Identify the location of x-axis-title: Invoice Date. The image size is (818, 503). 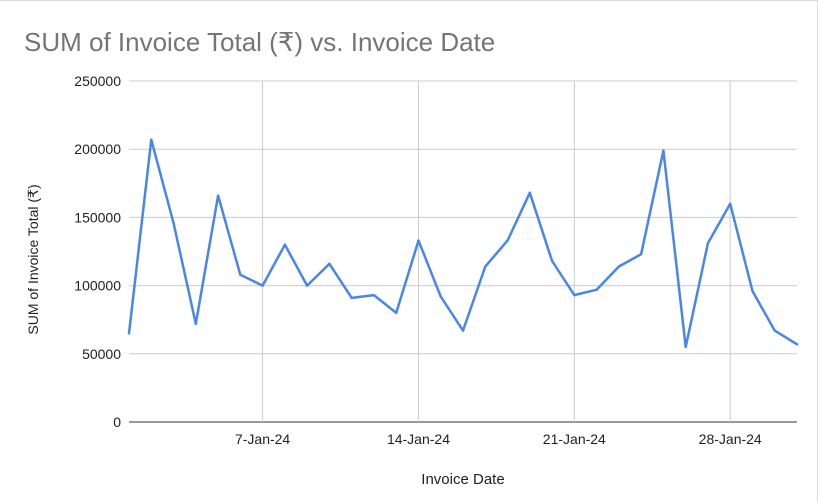
(462, 479).